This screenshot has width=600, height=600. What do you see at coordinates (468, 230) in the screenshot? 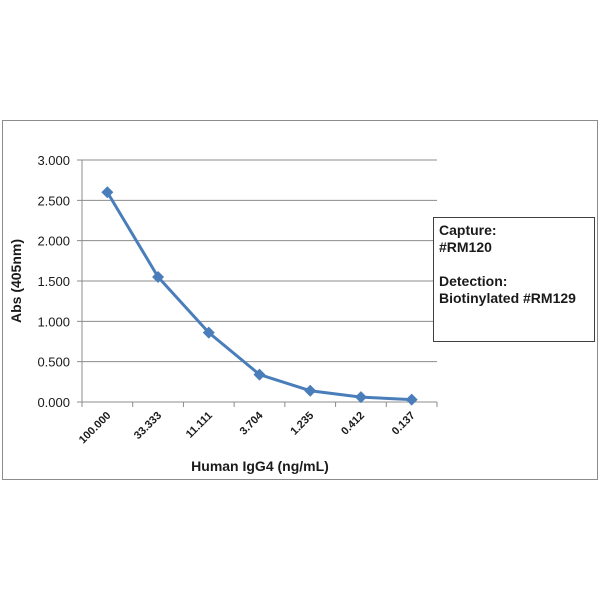
I see `capture-label: Capture:` at bounding box center [468, 230].